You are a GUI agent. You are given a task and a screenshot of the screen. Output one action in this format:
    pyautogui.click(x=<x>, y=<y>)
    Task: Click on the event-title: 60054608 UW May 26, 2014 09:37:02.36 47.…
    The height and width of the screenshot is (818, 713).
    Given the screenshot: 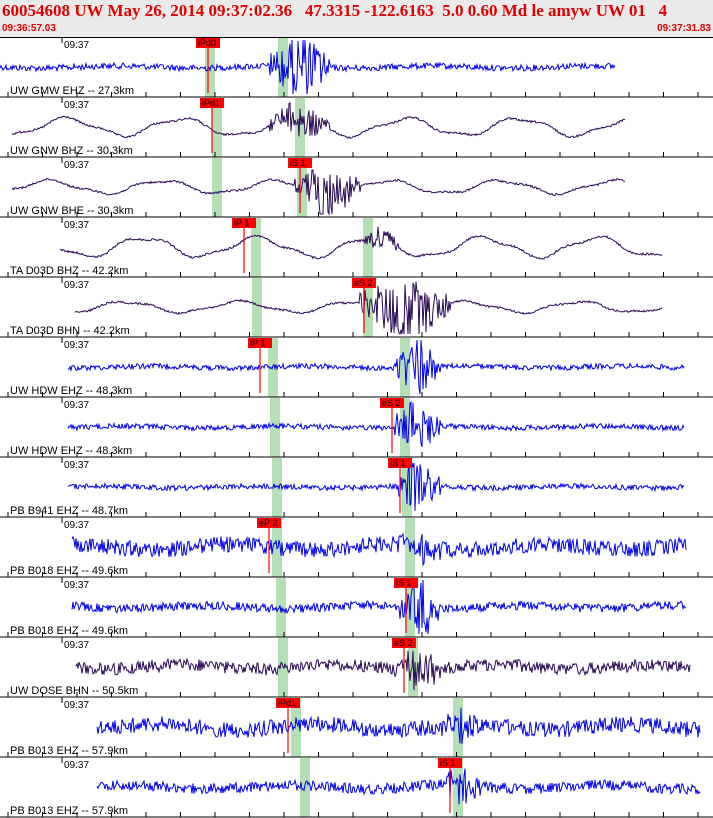 What is the action you would take?
    pyautogui.click(x=335, y=10)
    